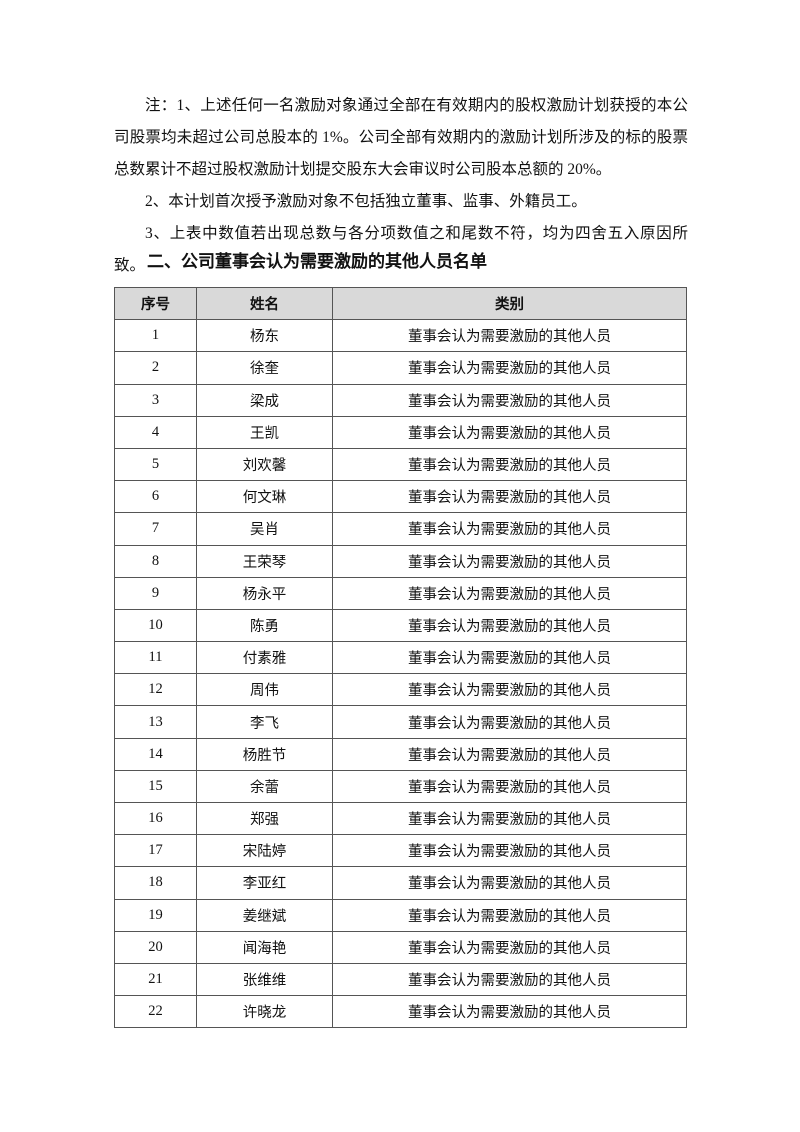 This screenshot has width=800, height=1132. Describe the element at coordinates (155, 561) in the screenshot. I see `row-index: 8` at that location.